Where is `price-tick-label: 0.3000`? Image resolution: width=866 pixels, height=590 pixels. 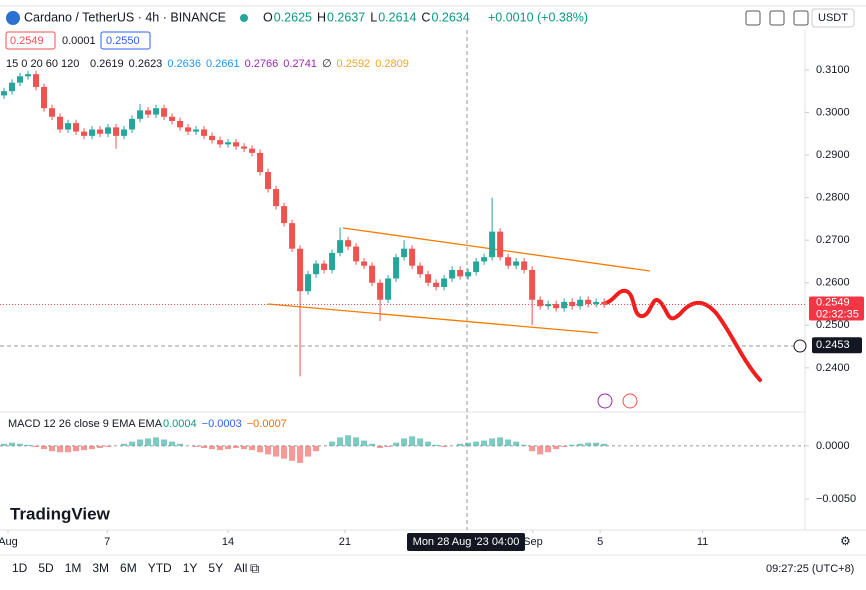
price-tick-label: 0.3000 is located at coordinates (833, 112).